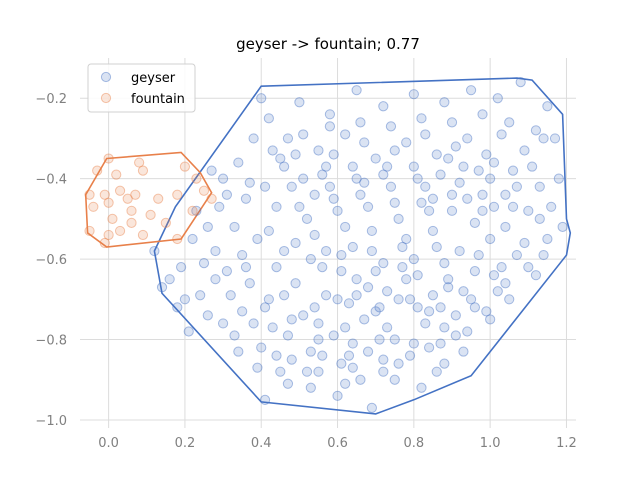  I want to click on fountain-hull, so click(148, 199).